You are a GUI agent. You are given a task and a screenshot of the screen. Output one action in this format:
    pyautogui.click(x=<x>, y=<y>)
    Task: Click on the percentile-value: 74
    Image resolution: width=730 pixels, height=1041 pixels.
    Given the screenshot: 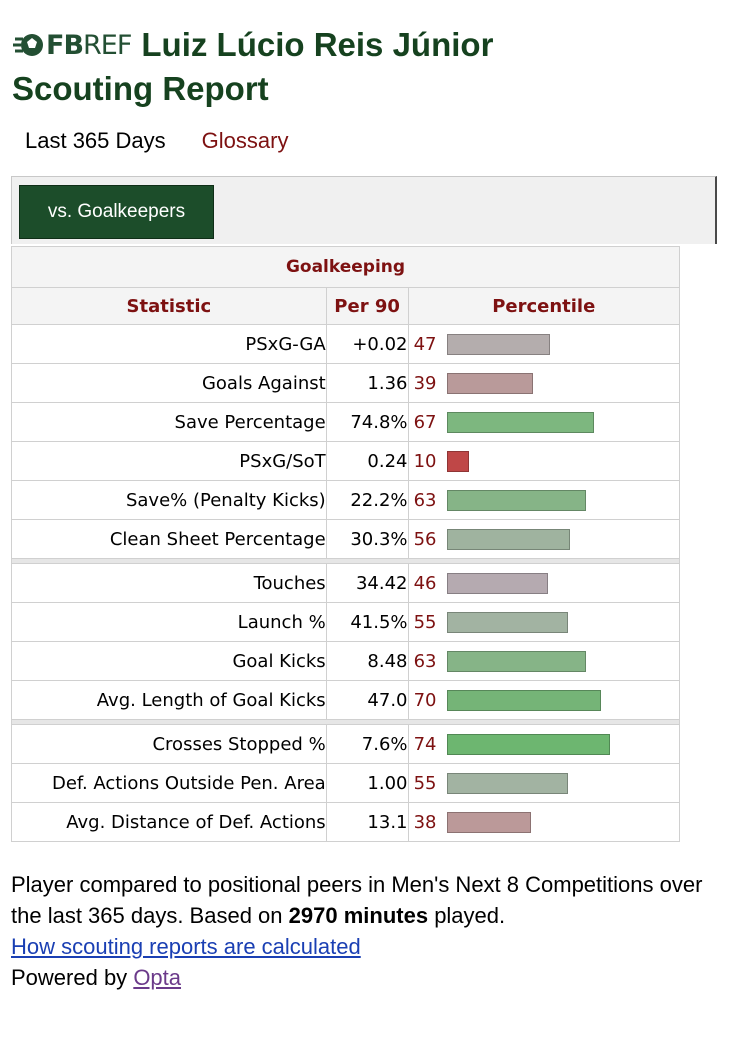 What is the action you would take?
    pyautogui.click(x=425, y=744)
    